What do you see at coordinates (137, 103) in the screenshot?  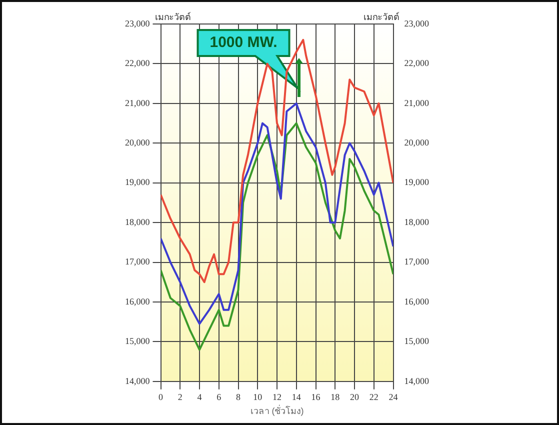 I see `y-tick-label: 21,000` at bounding box center [137, 103].